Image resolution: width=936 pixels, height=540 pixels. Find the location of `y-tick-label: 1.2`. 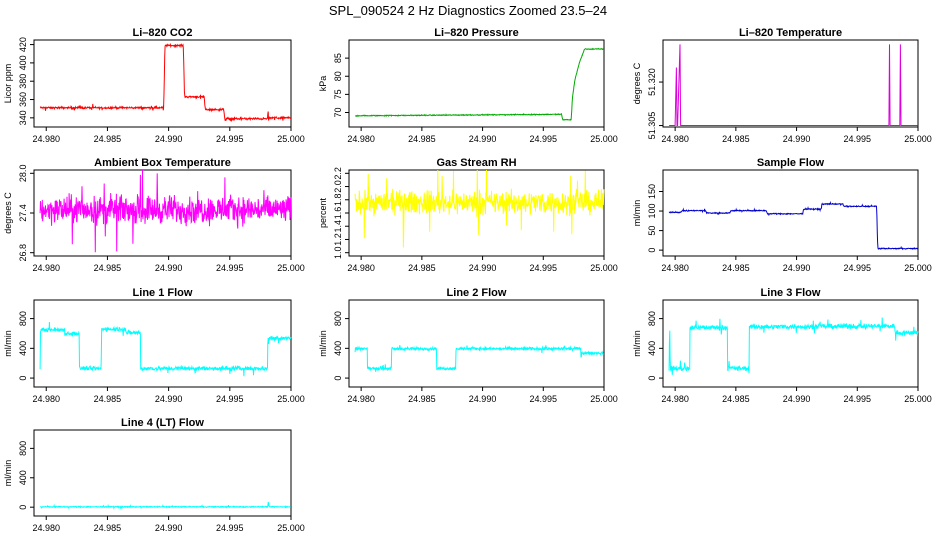

y-tick-label: 1.2 is located at coordinates (338, 239).